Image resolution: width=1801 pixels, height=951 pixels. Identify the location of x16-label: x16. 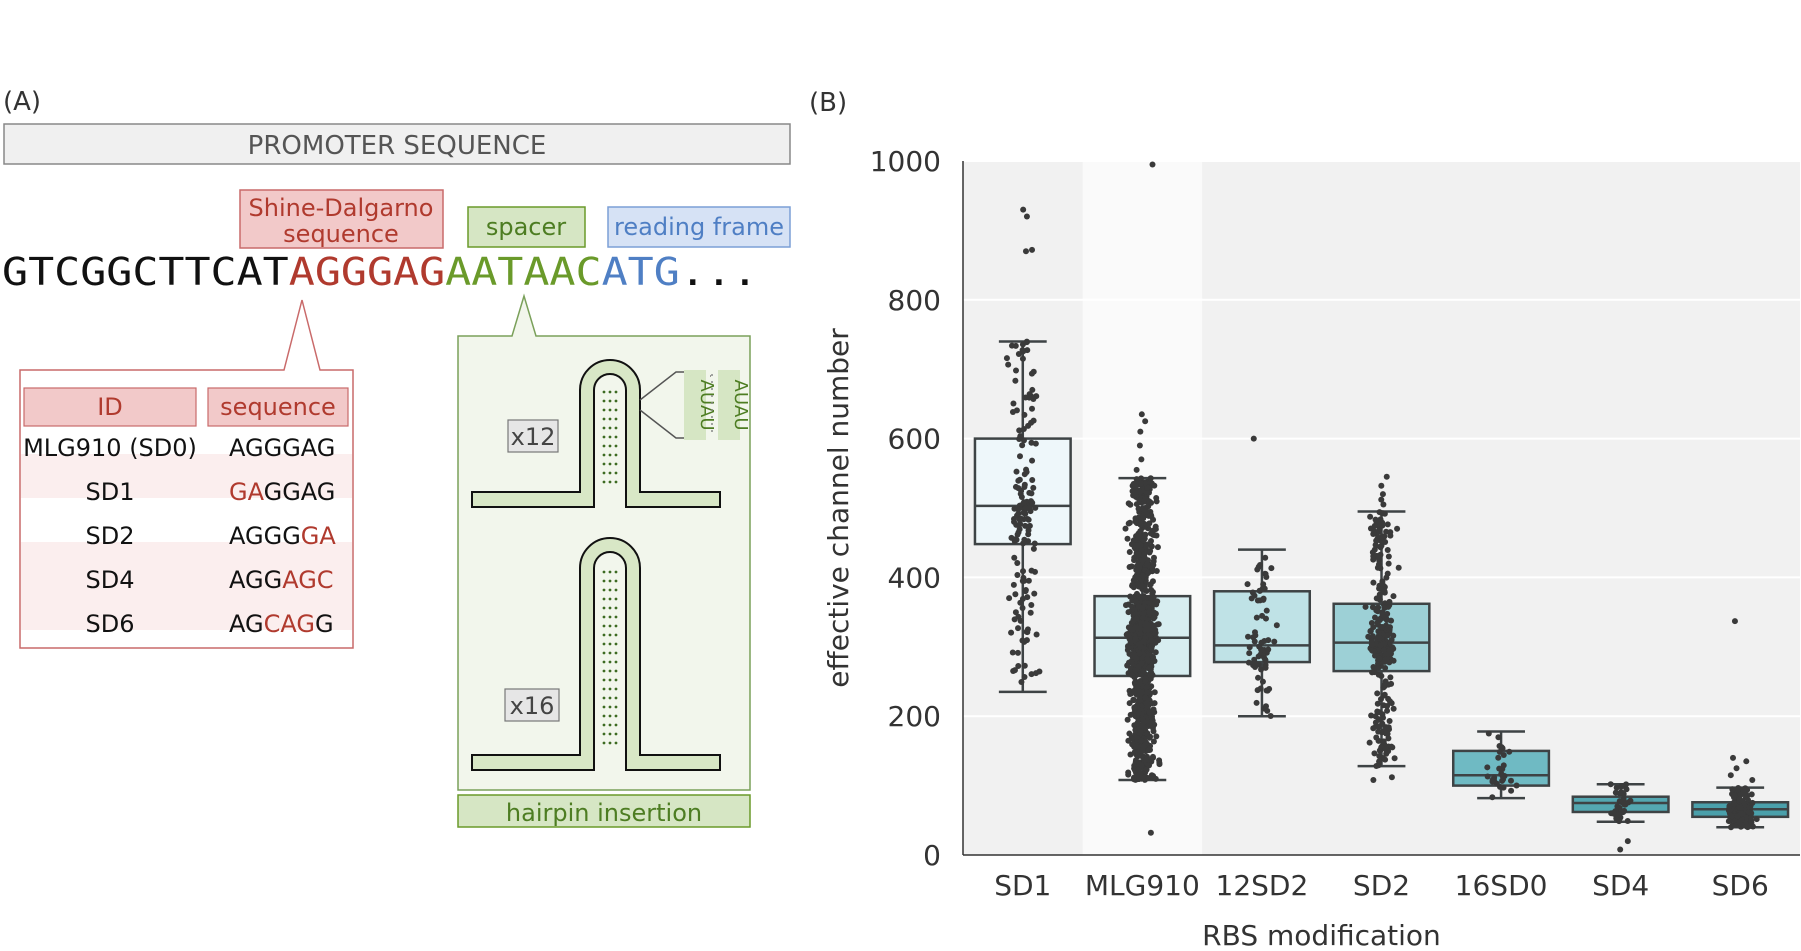
(532, 706).